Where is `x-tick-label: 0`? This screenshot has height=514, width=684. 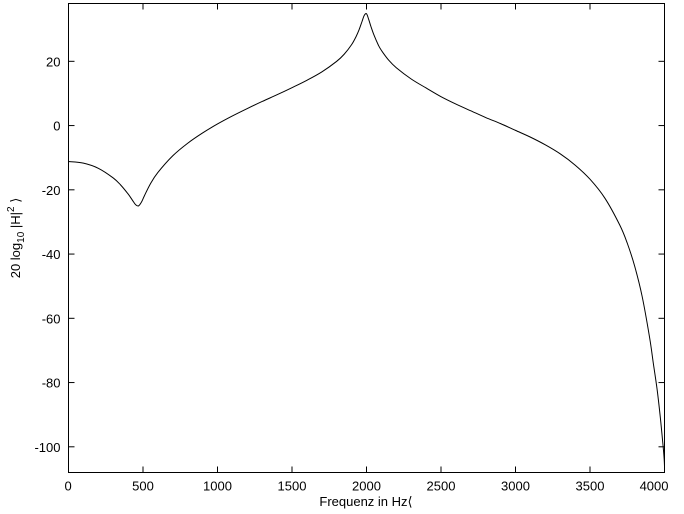
x-tick-label: 0 is located at coordinates (68, 486).